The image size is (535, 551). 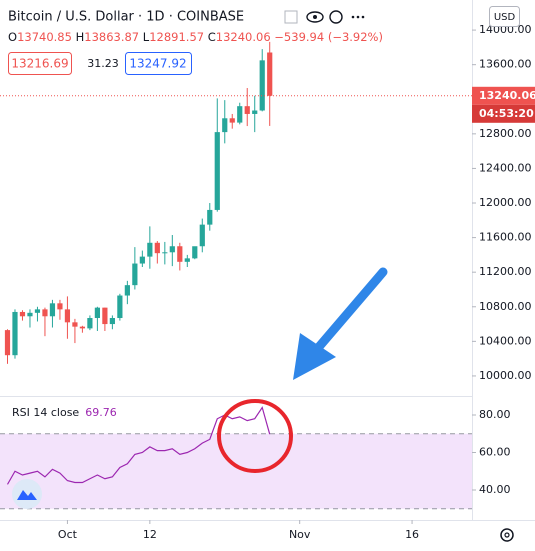 I want to click on rsi-name: RSI 14 close, so click(x=45, y=412).